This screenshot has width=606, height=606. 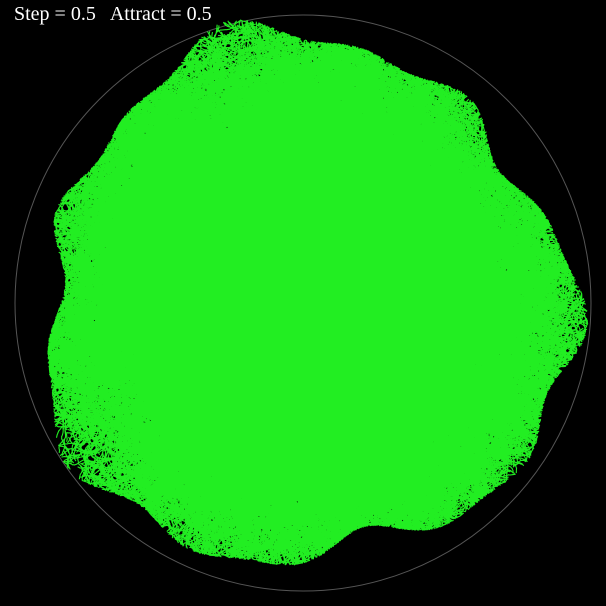 I want to click on parameter-readout: Step = 0.5 Attract = 0.5, so click(x=113, y=16).